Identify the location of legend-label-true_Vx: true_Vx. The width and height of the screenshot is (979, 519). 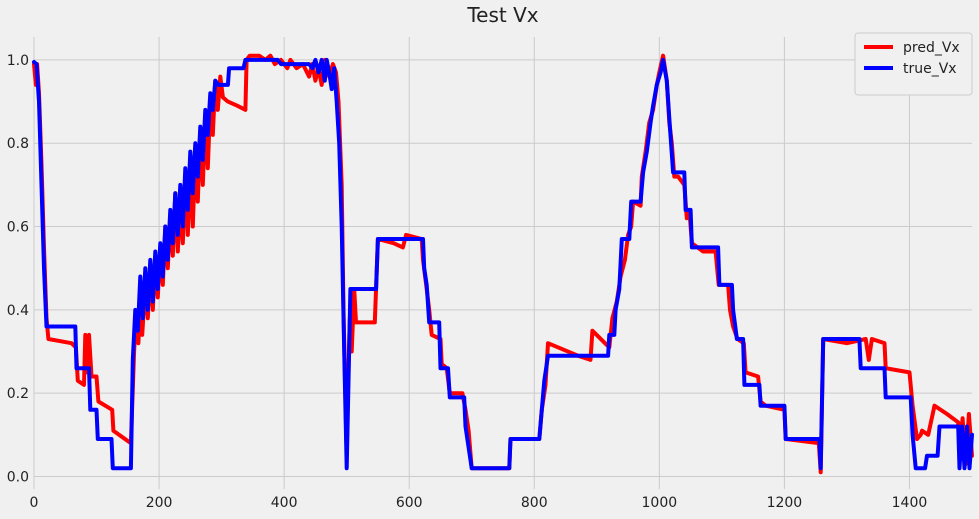
(930, 69).